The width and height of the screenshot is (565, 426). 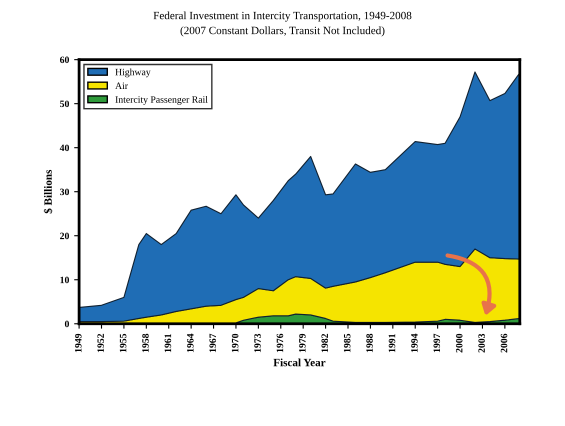 I want to click on legend-label: Intercity Passenger Rail, so click(x=161, y=100).